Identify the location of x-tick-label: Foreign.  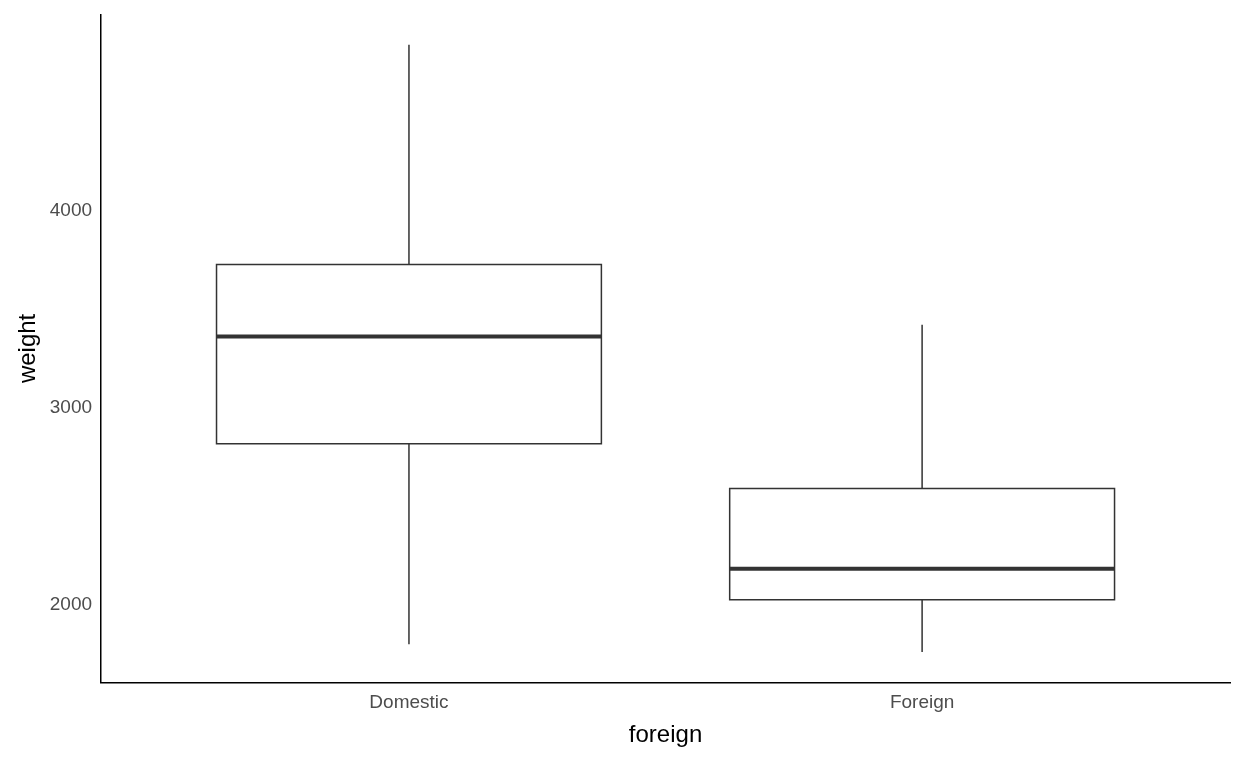
(922, 702).